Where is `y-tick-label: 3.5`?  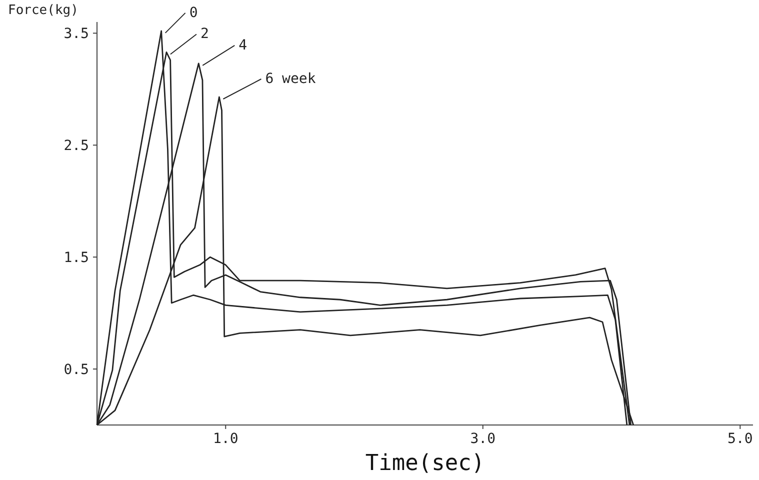 y-tick-label: 3.5 is located at coordinates (76, 34).